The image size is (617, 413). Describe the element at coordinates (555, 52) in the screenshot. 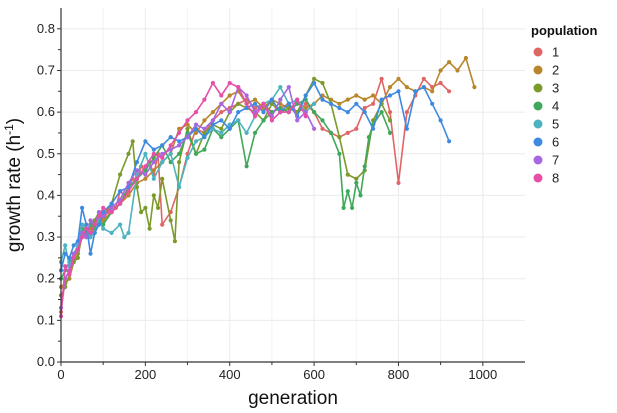

I see `legend-label: 1` at that location.